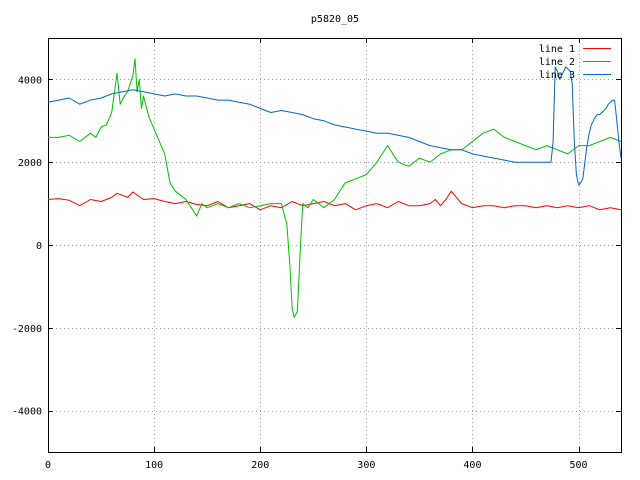 This screenshot has height=480, width=640. Describe the element at coordinates (27, 412) in the screenshot. I see `y-tick-label: -4000` at that location.